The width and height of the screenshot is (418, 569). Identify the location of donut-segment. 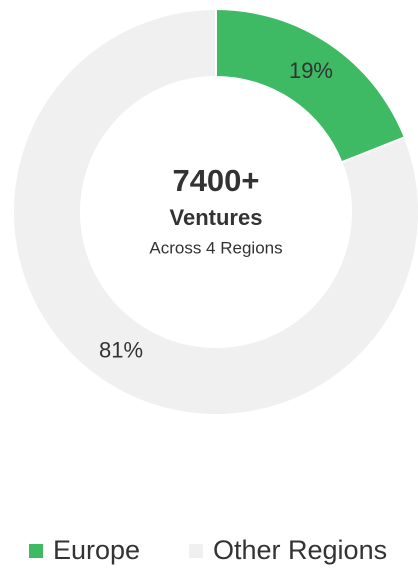
(311, 85).